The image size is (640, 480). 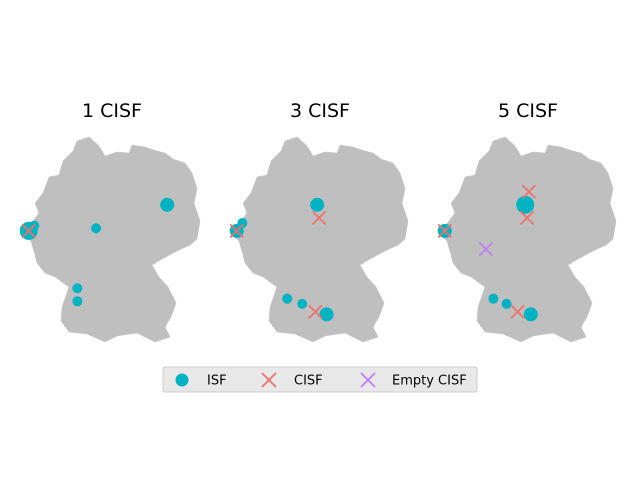 I want to click on legend-cisf-marker, so click(x=269, y=380).